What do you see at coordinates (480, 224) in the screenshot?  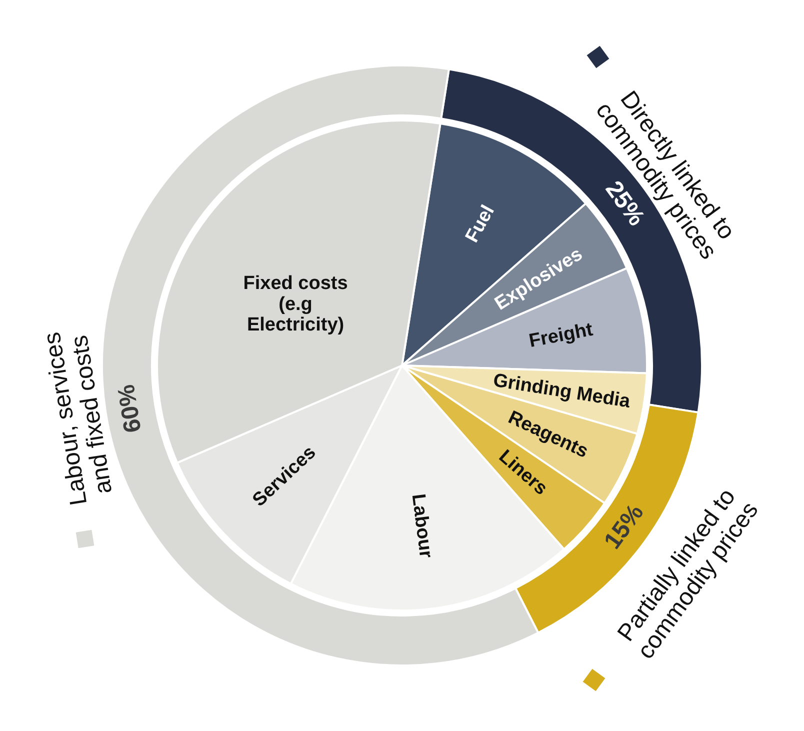 I see `slice-label: Fuel` at bounding box center [480, 224].